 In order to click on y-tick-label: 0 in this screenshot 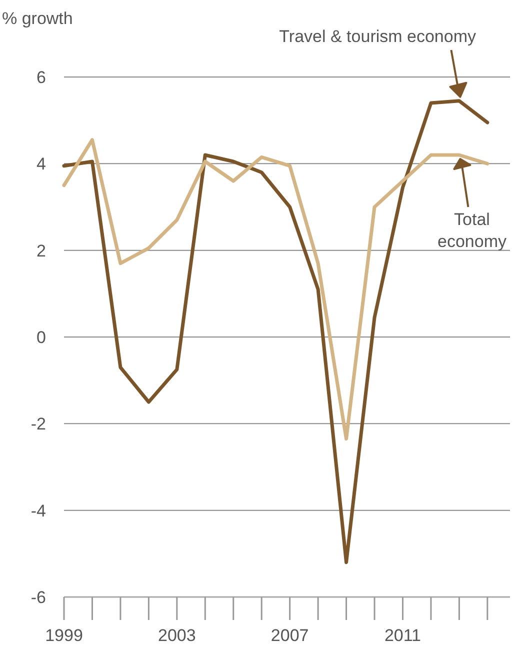, I will do `click(41, 337)`.